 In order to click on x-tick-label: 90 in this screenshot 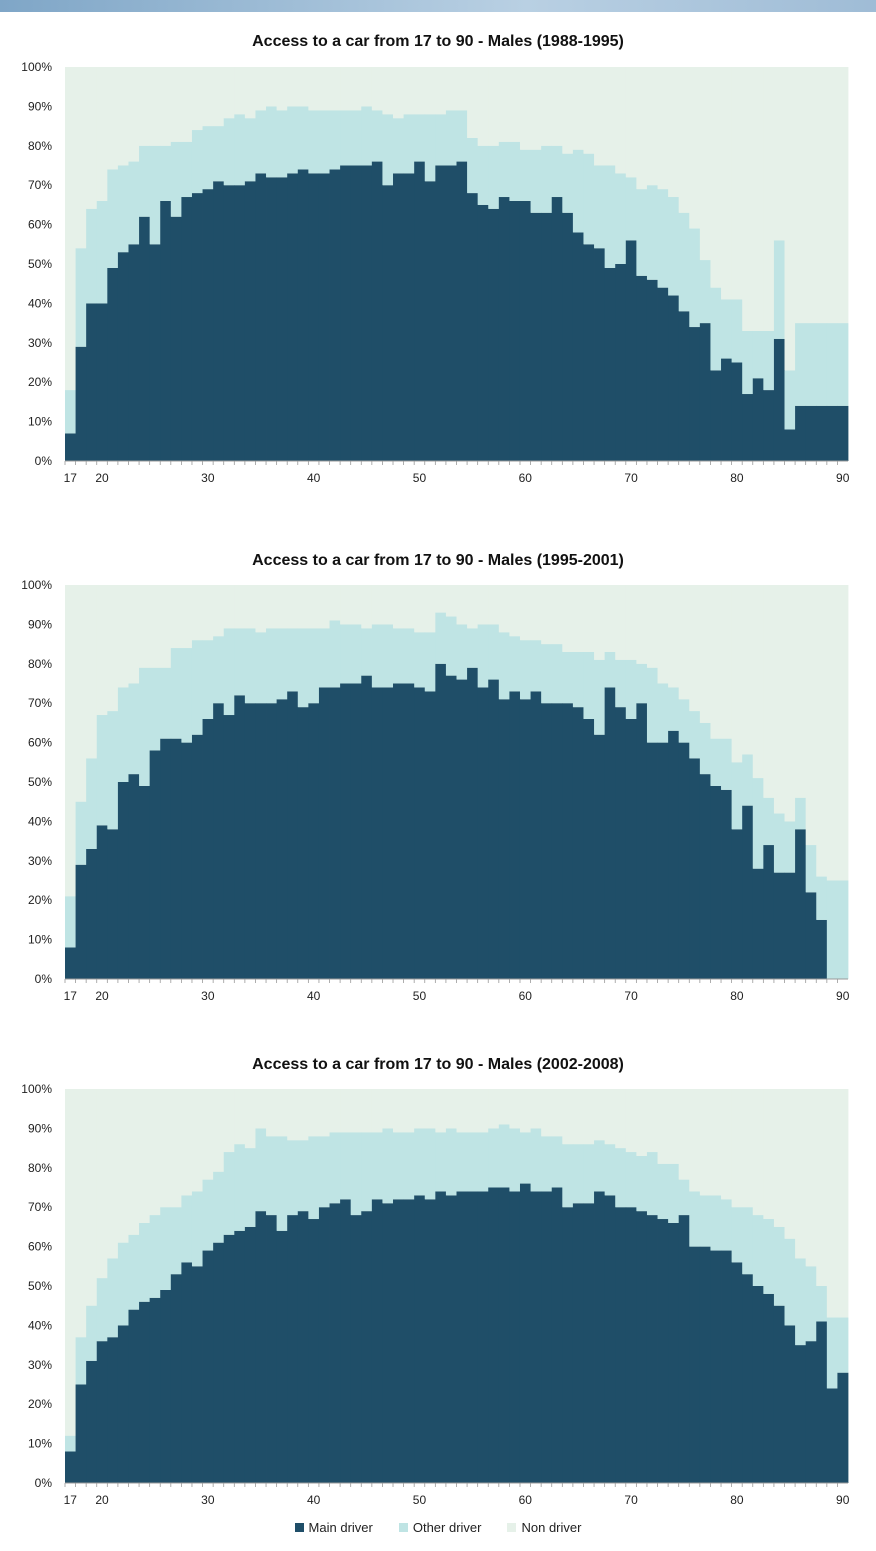, I will do `click(843, 996)`.